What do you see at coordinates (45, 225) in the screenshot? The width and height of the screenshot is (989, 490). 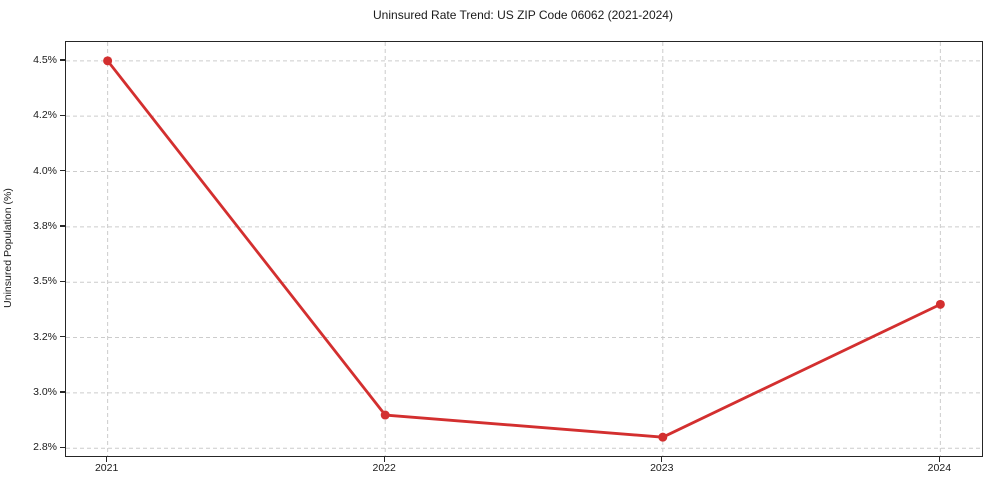 I see `y-tick-label: 3.8%` at bounding box center [45, 225].